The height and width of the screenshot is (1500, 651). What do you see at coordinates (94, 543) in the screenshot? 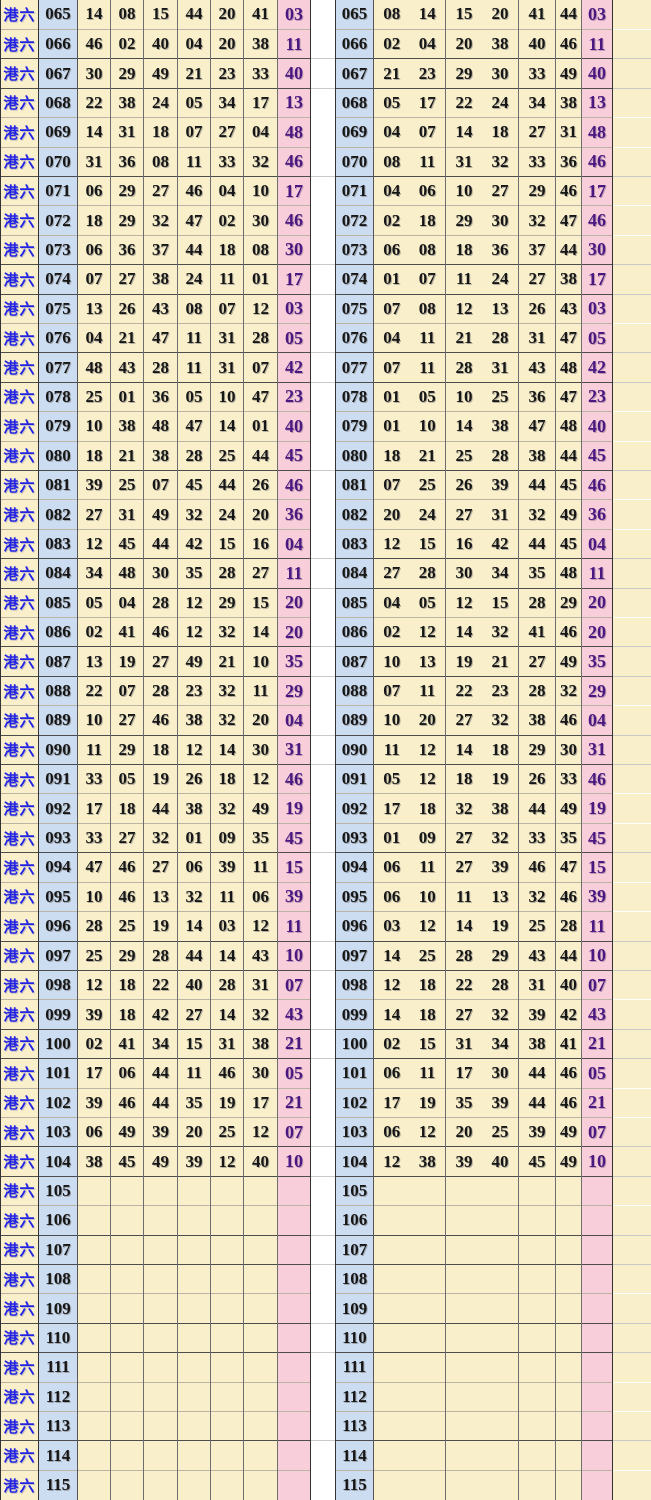
I see `number-cell: 12` at bounding box center [94, 543].